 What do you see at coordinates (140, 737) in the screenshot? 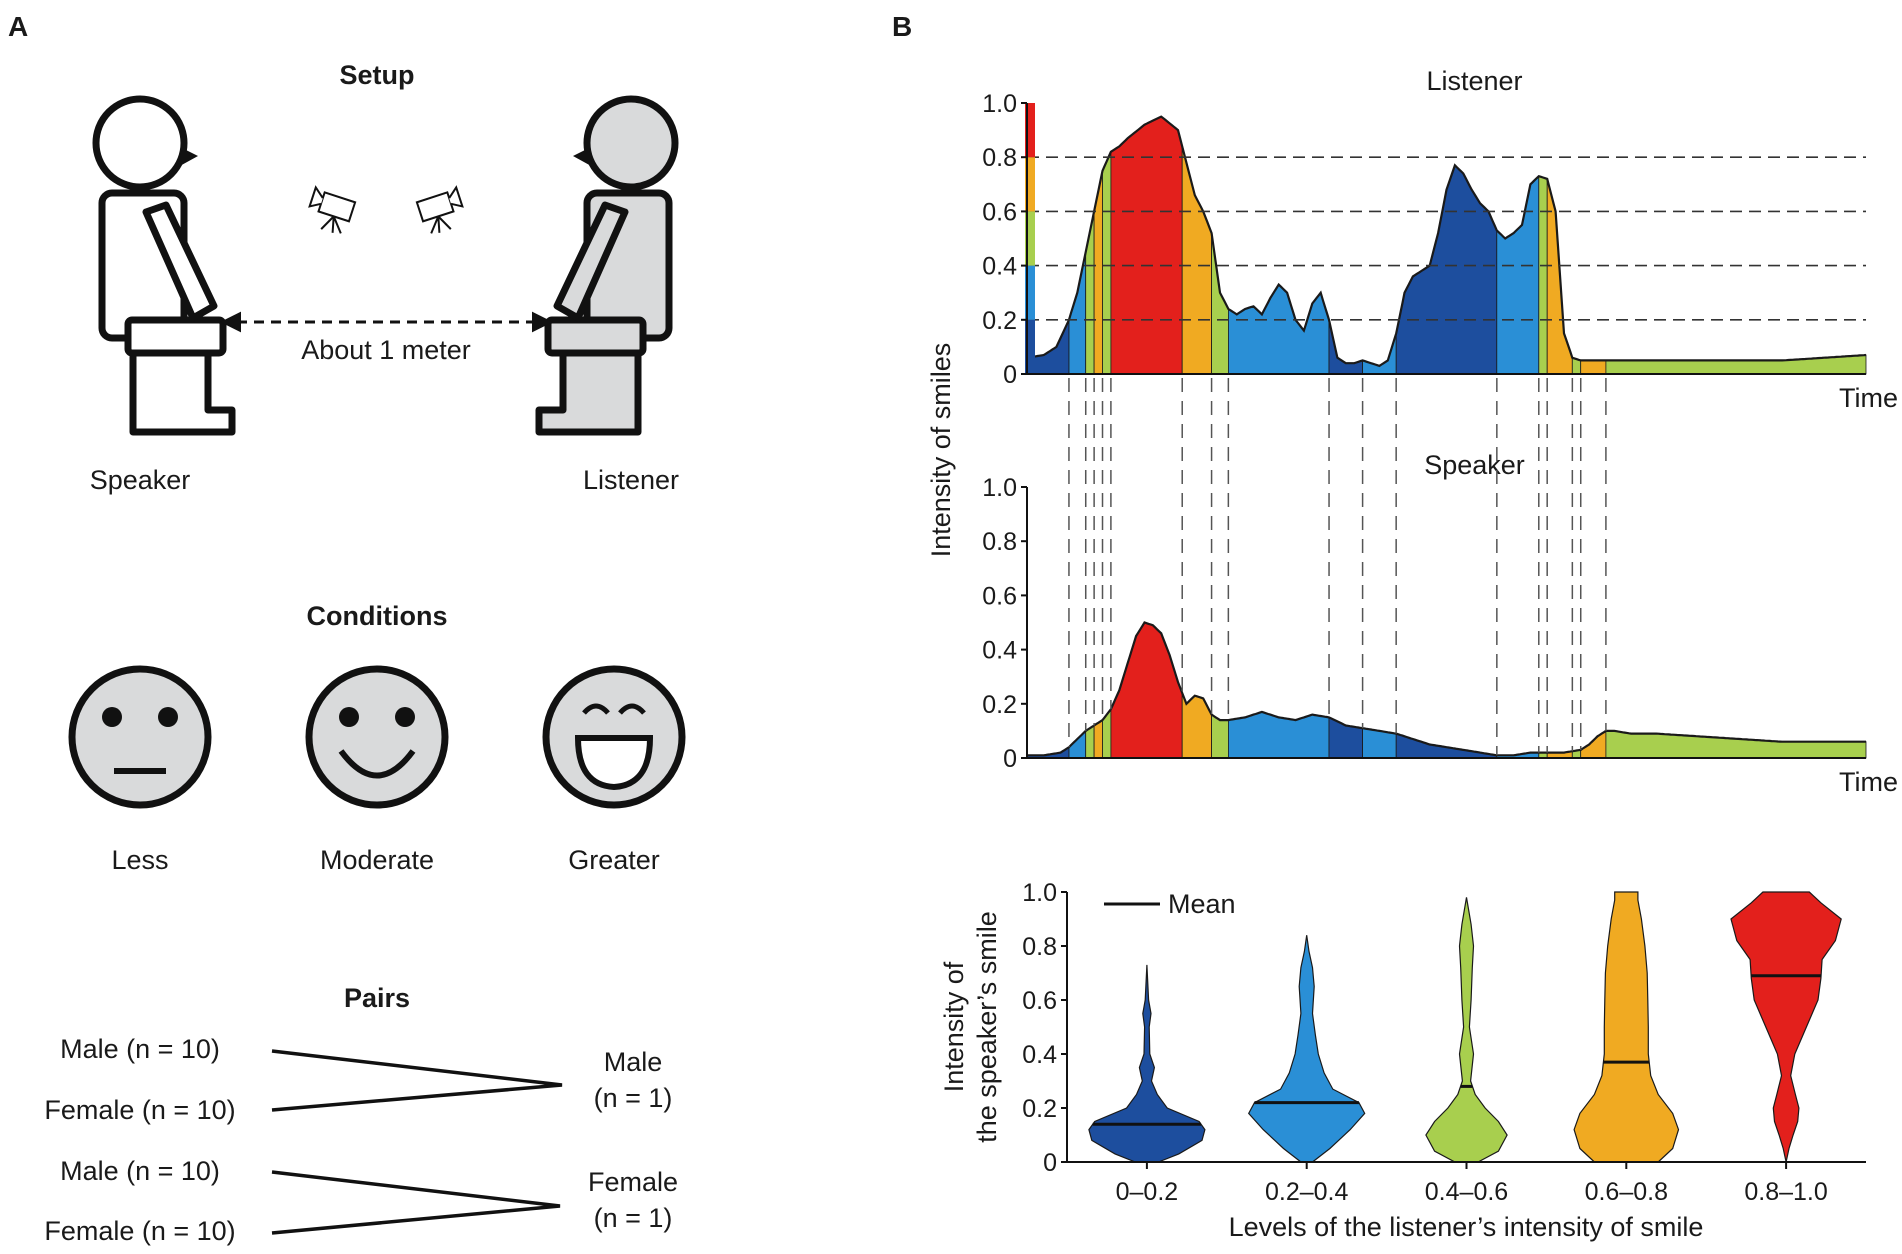
I see `less-face-icon` at bounding box center [140, 737].